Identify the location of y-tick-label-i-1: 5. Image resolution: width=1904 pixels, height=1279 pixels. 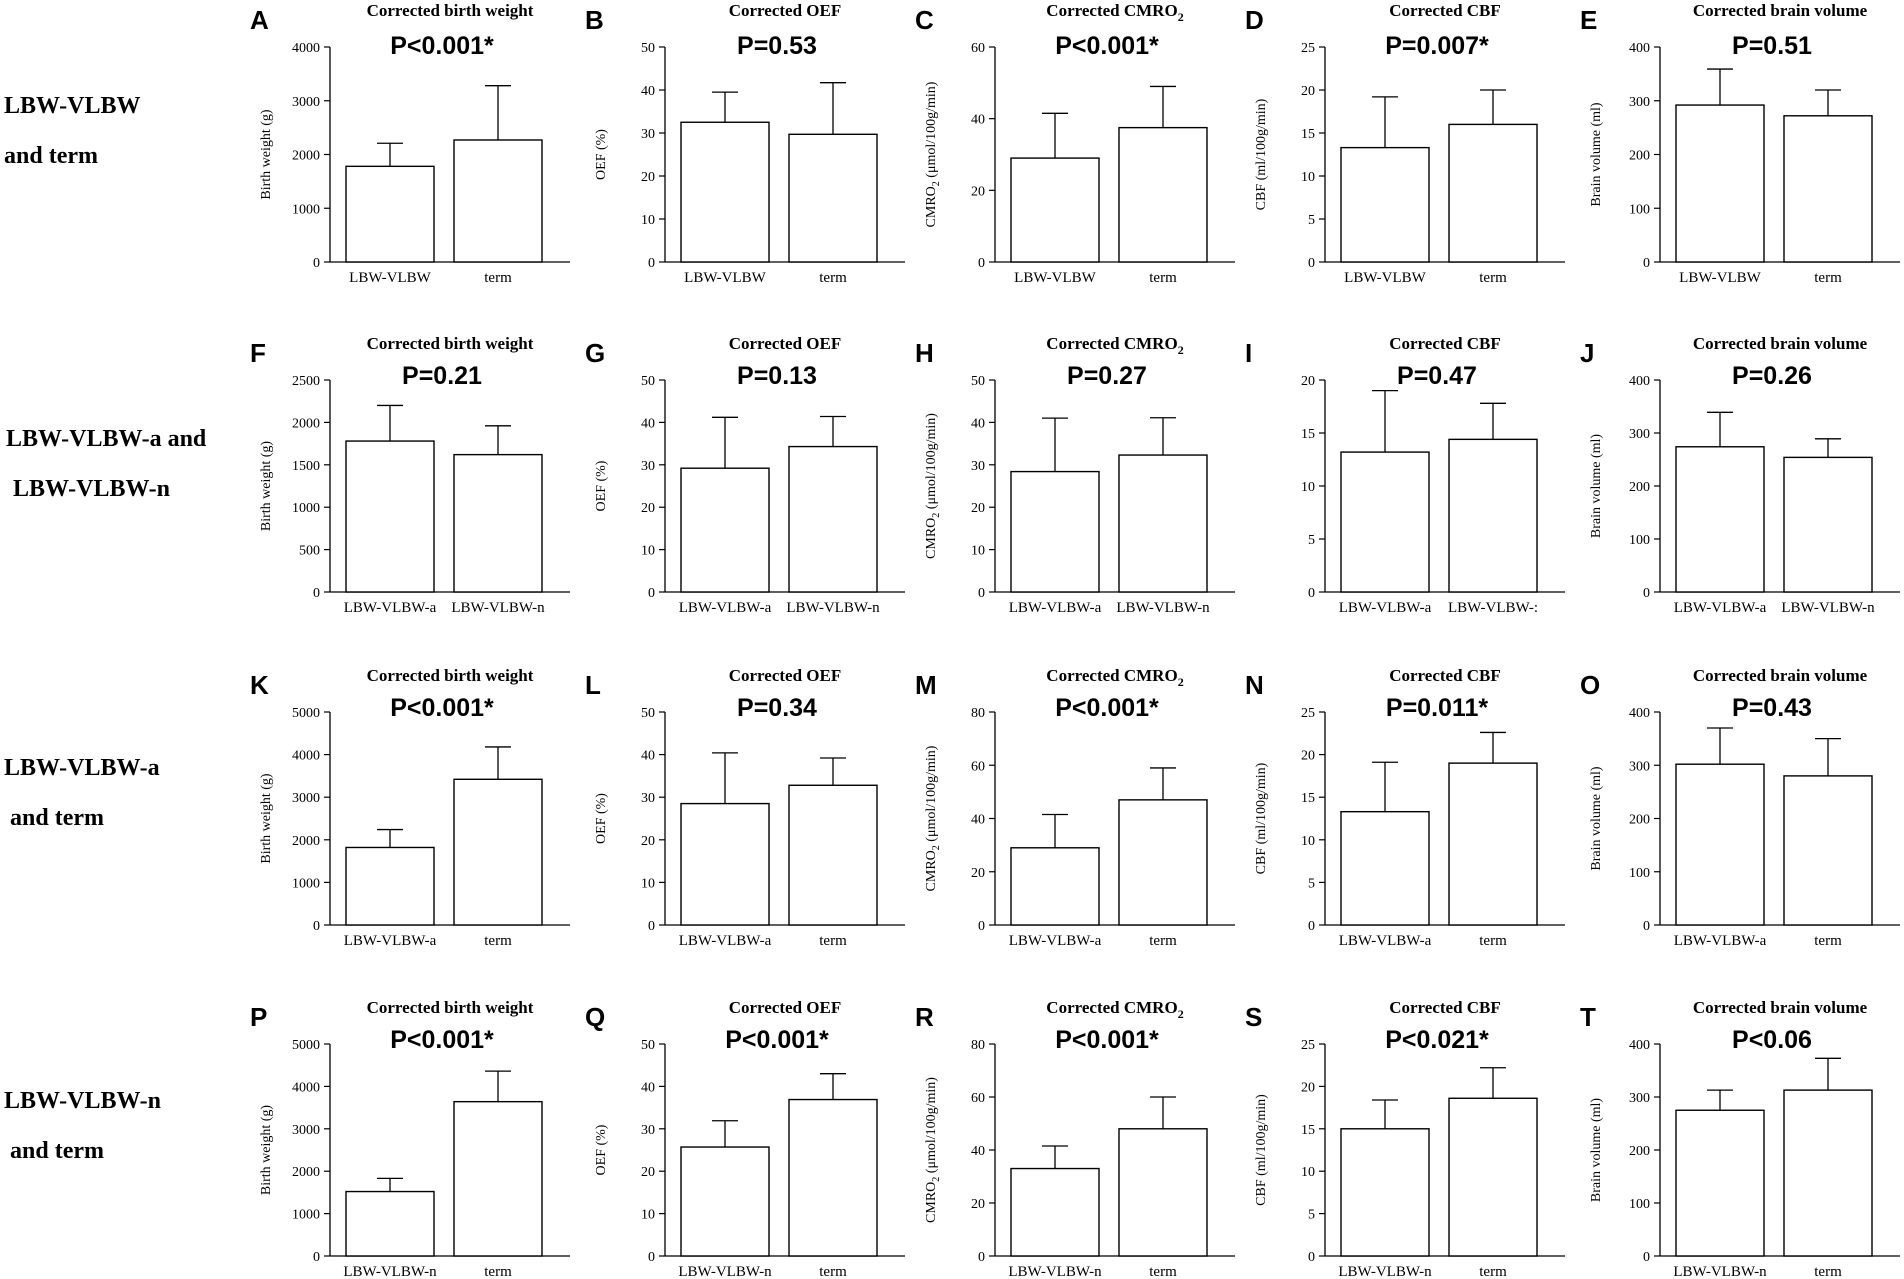
(1311, 540).